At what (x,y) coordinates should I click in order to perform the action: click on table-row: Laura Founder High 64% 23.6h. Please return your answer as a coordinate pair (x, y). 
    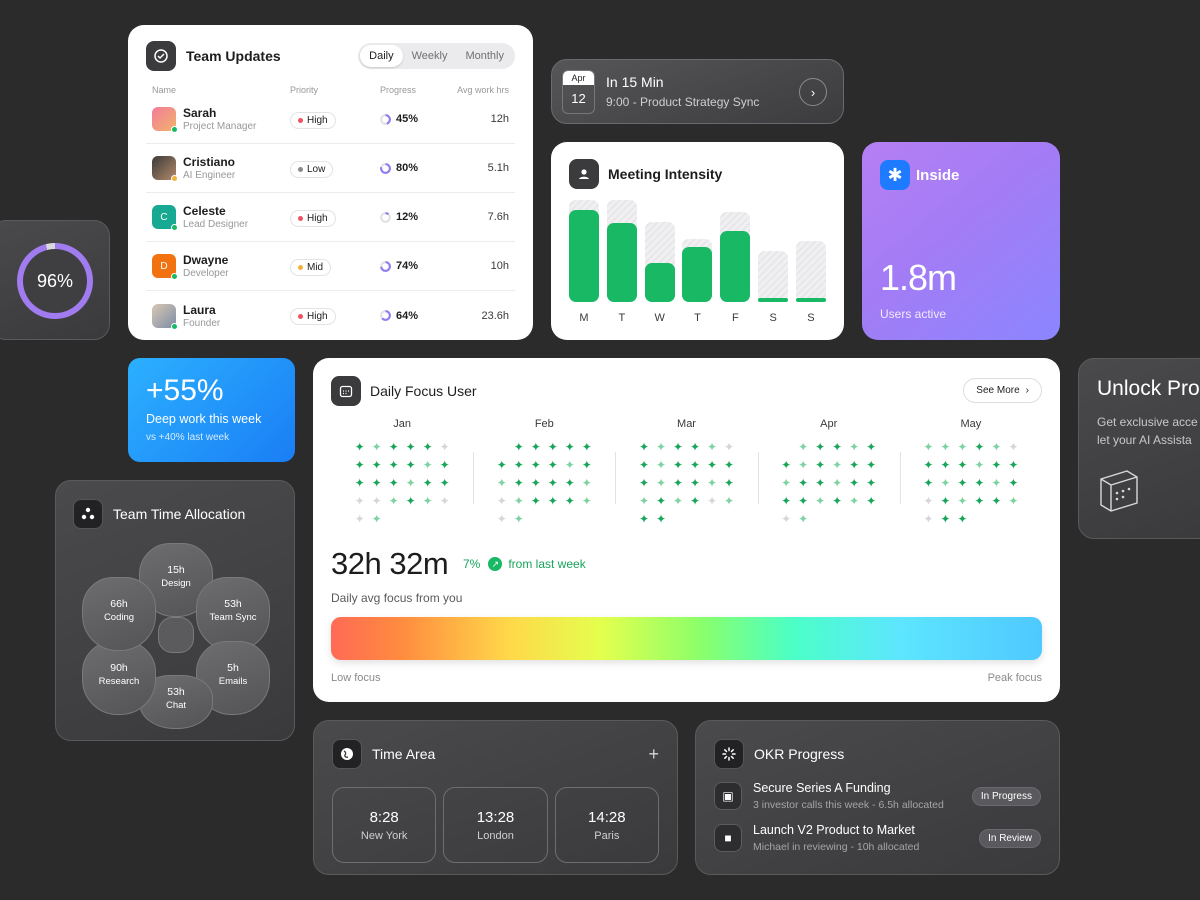
    Looking at the image, I should click on (330, 315).